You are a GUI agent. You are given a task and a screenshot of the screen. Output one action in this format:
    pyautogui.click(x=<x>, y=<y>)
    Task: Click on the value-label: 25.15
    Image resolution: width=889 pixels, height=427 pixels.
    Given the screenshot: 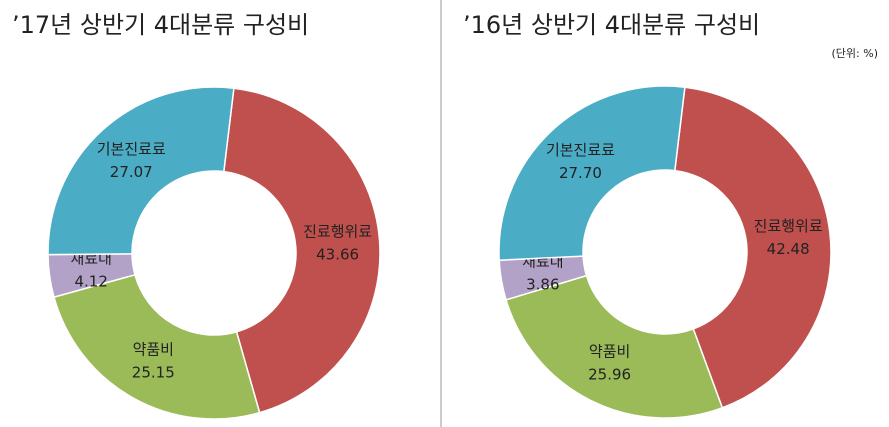 What is the action you would take?
    pyautogui.click(x=153, y=373)
    